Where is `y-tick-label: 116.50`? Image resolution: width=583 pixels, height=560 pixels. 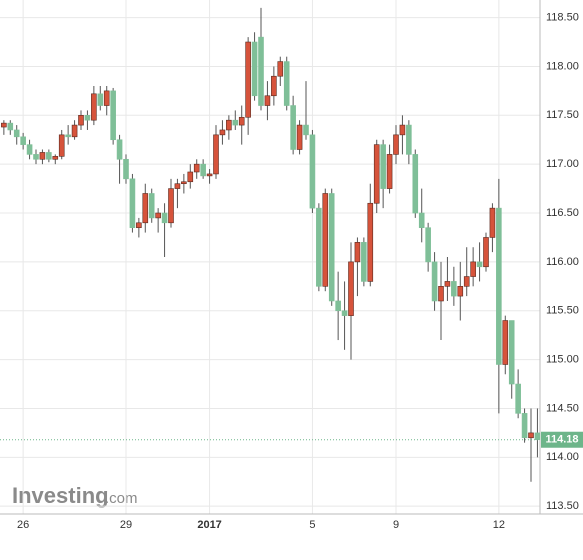 y-tick-label: 116.50 is located at coordinates (562, 213).